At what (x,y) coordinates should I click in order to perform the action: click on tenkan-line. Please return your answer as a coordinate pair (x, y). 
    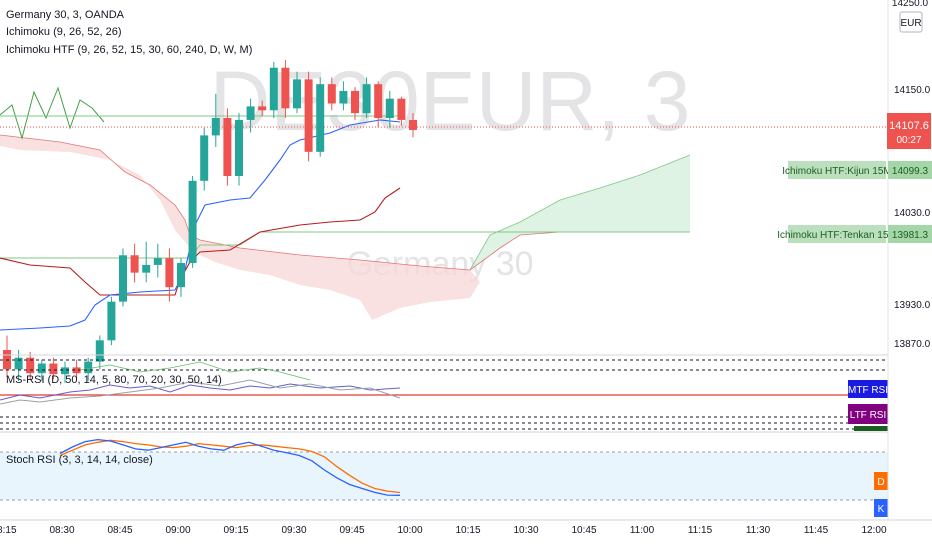
    Looking at the image, I should click on (200, 241).